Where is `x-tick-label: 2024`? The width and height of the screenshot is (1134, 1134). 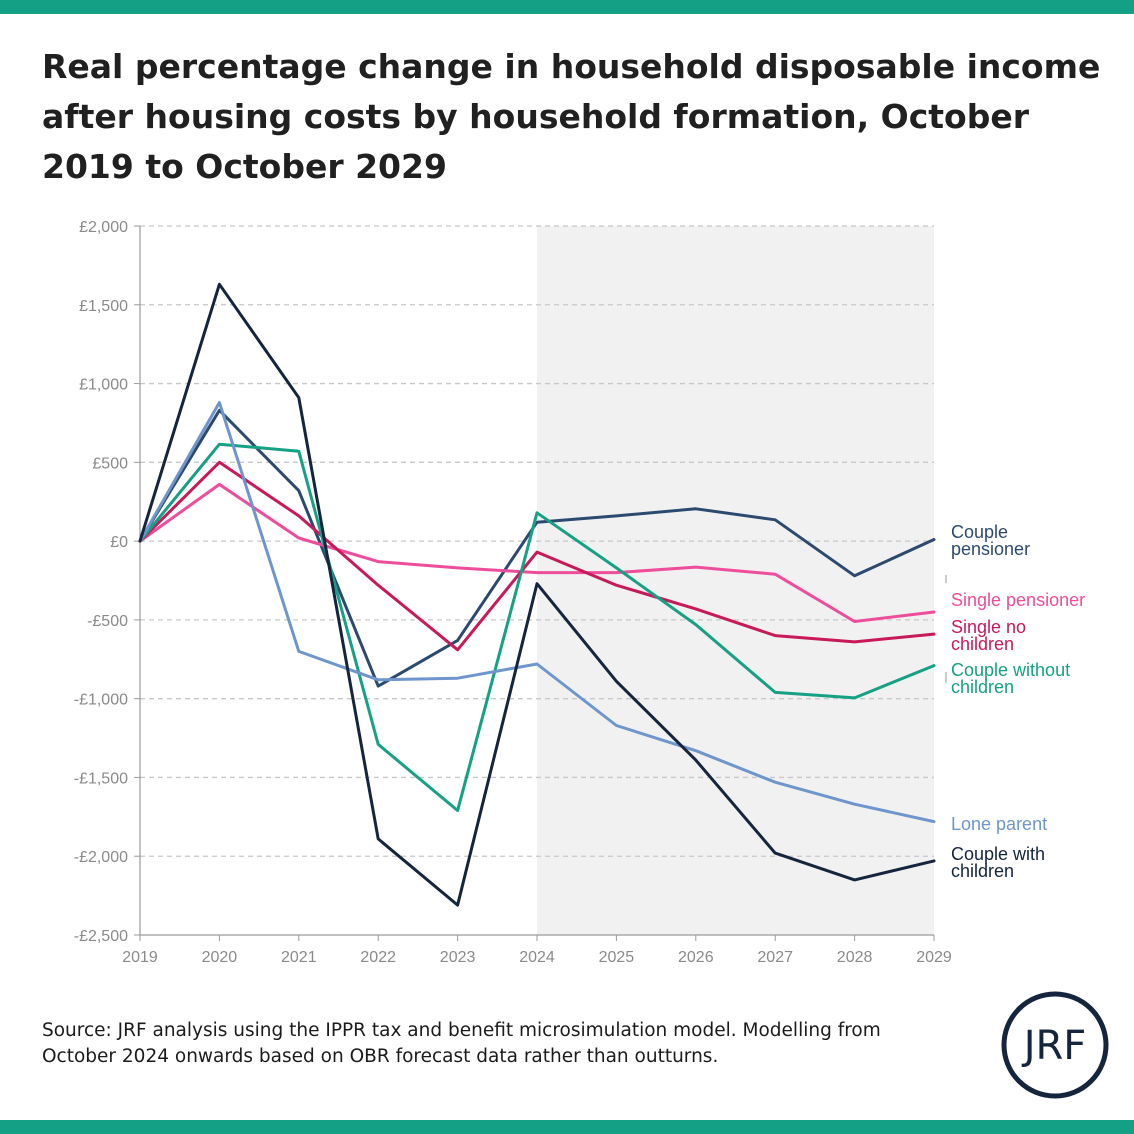 x-tick-label: 2024 is located at coordinates (537, 957).